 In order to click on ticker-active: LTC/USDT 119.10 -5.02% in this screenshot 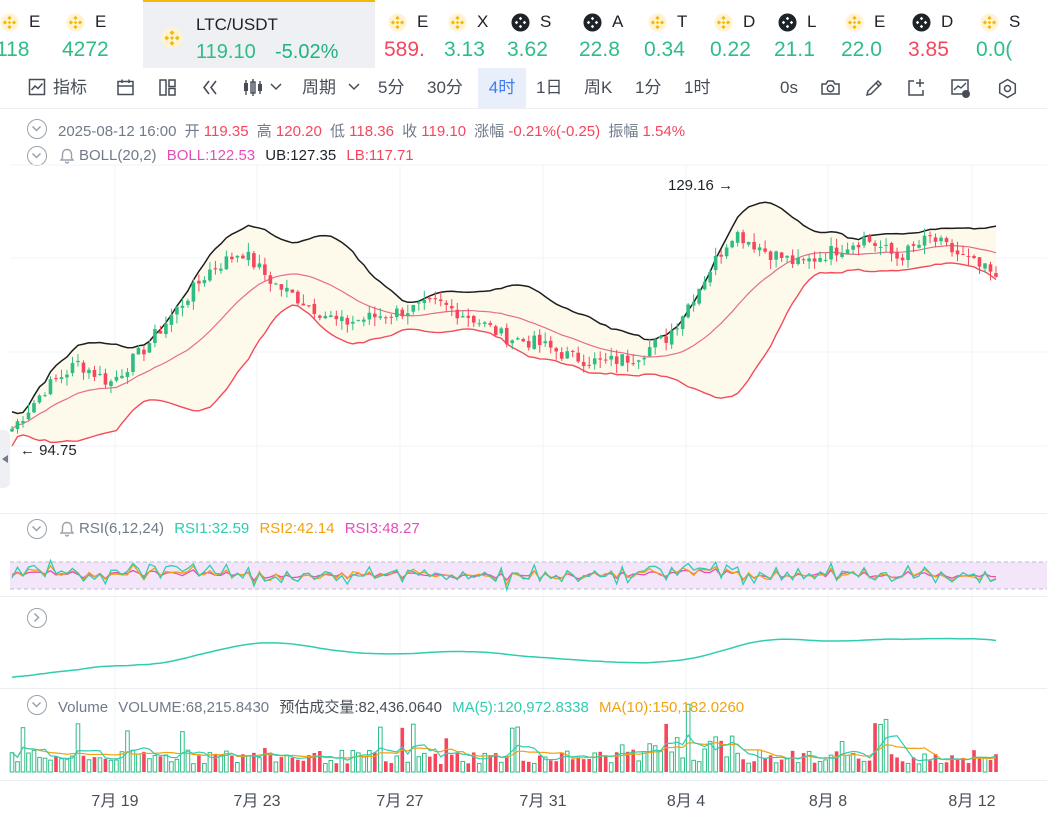, I will do `click(259, 34)`.